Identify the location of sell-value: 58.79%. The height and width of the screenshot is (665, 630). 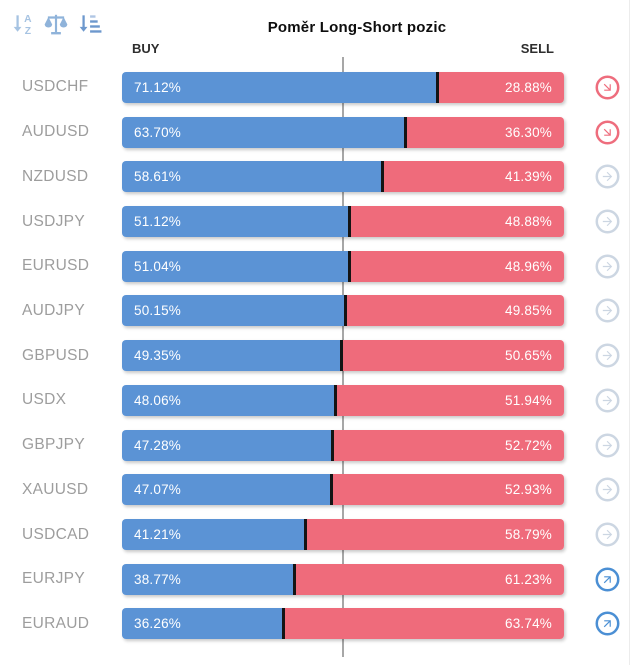
(528, 535).